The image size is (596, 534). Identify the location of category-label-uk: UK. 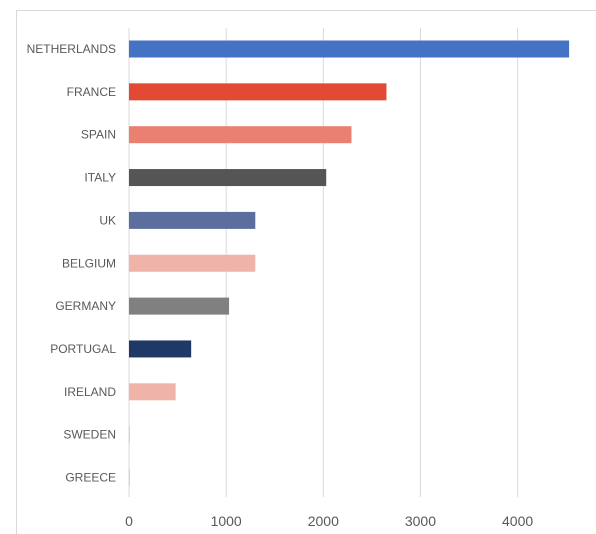
(107, 220).